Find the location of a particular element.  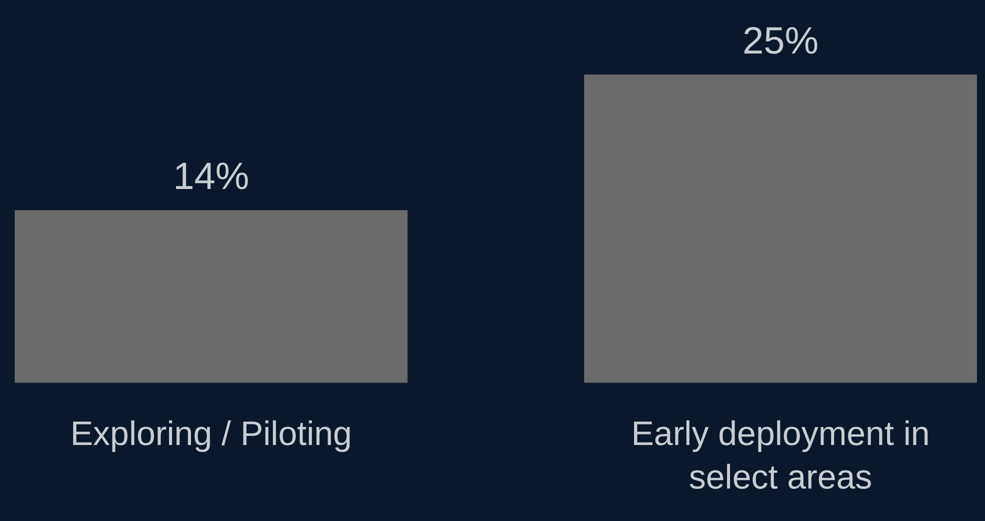

x-tick-label: Early deployment in select areas is located at coordinates (780, 455).